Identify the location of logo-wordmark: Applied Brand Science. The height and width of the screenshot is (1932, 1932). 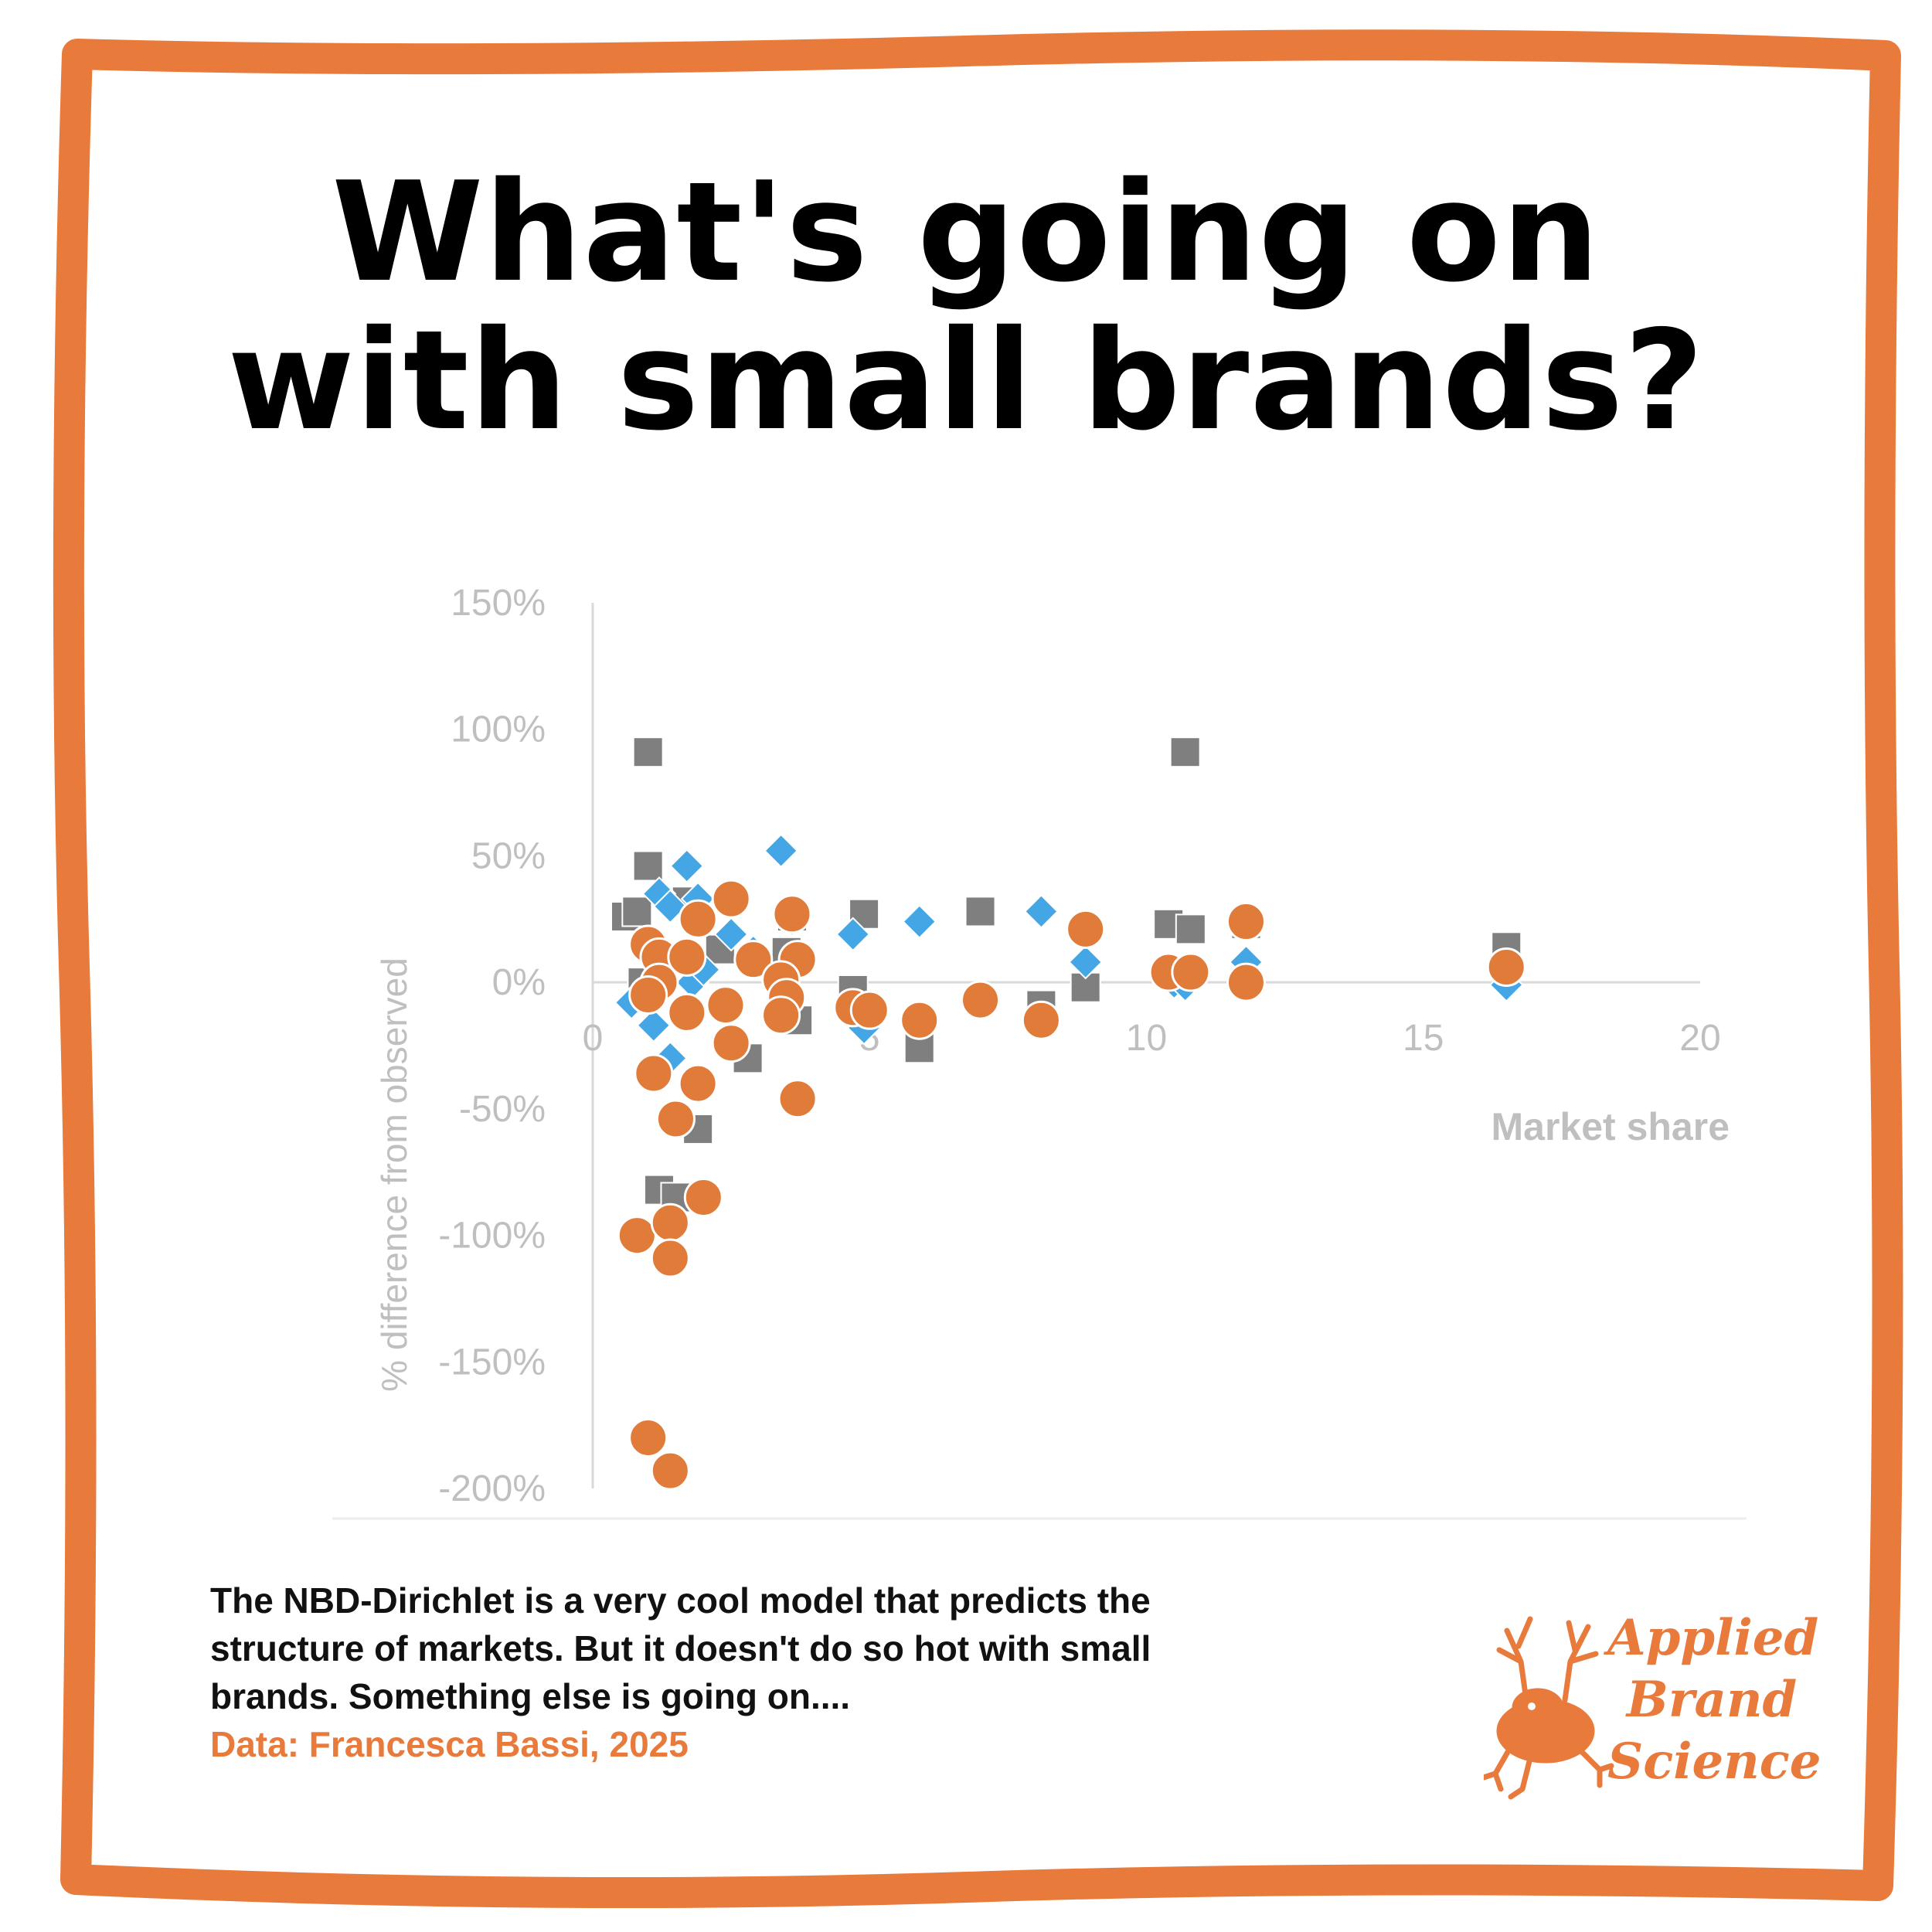
(1714, 1700).